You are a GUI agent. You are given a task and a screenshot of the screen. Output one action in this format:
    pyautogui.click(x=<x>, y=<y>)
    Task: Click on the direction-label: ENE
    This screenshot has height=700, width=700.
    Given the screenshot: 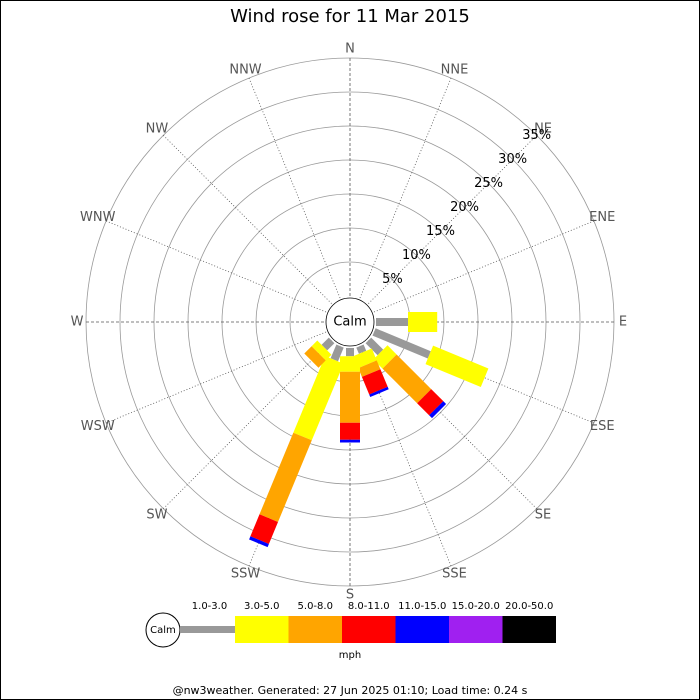 What is the action you would take?
    pyautogui.click(x=602, y=217)
    